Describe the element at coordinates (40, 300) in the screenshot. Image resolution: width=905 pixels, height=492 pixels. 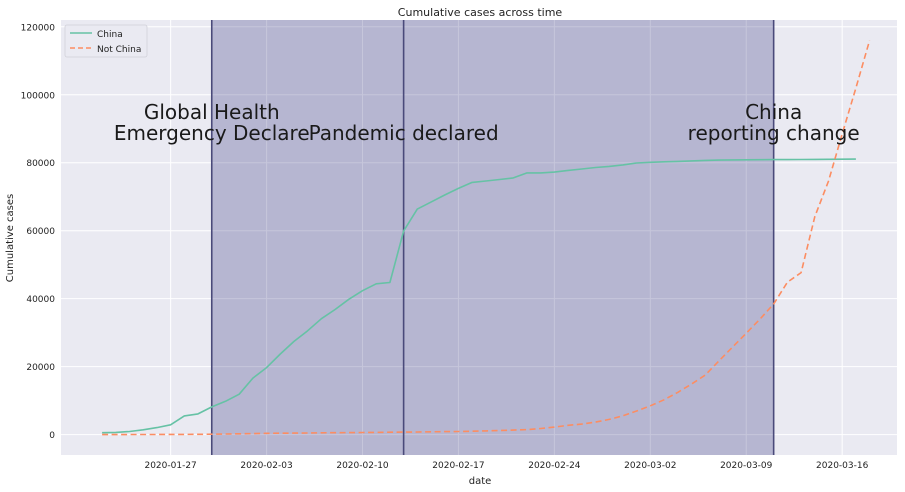
I see `y-tick-label: 40000` at that location.